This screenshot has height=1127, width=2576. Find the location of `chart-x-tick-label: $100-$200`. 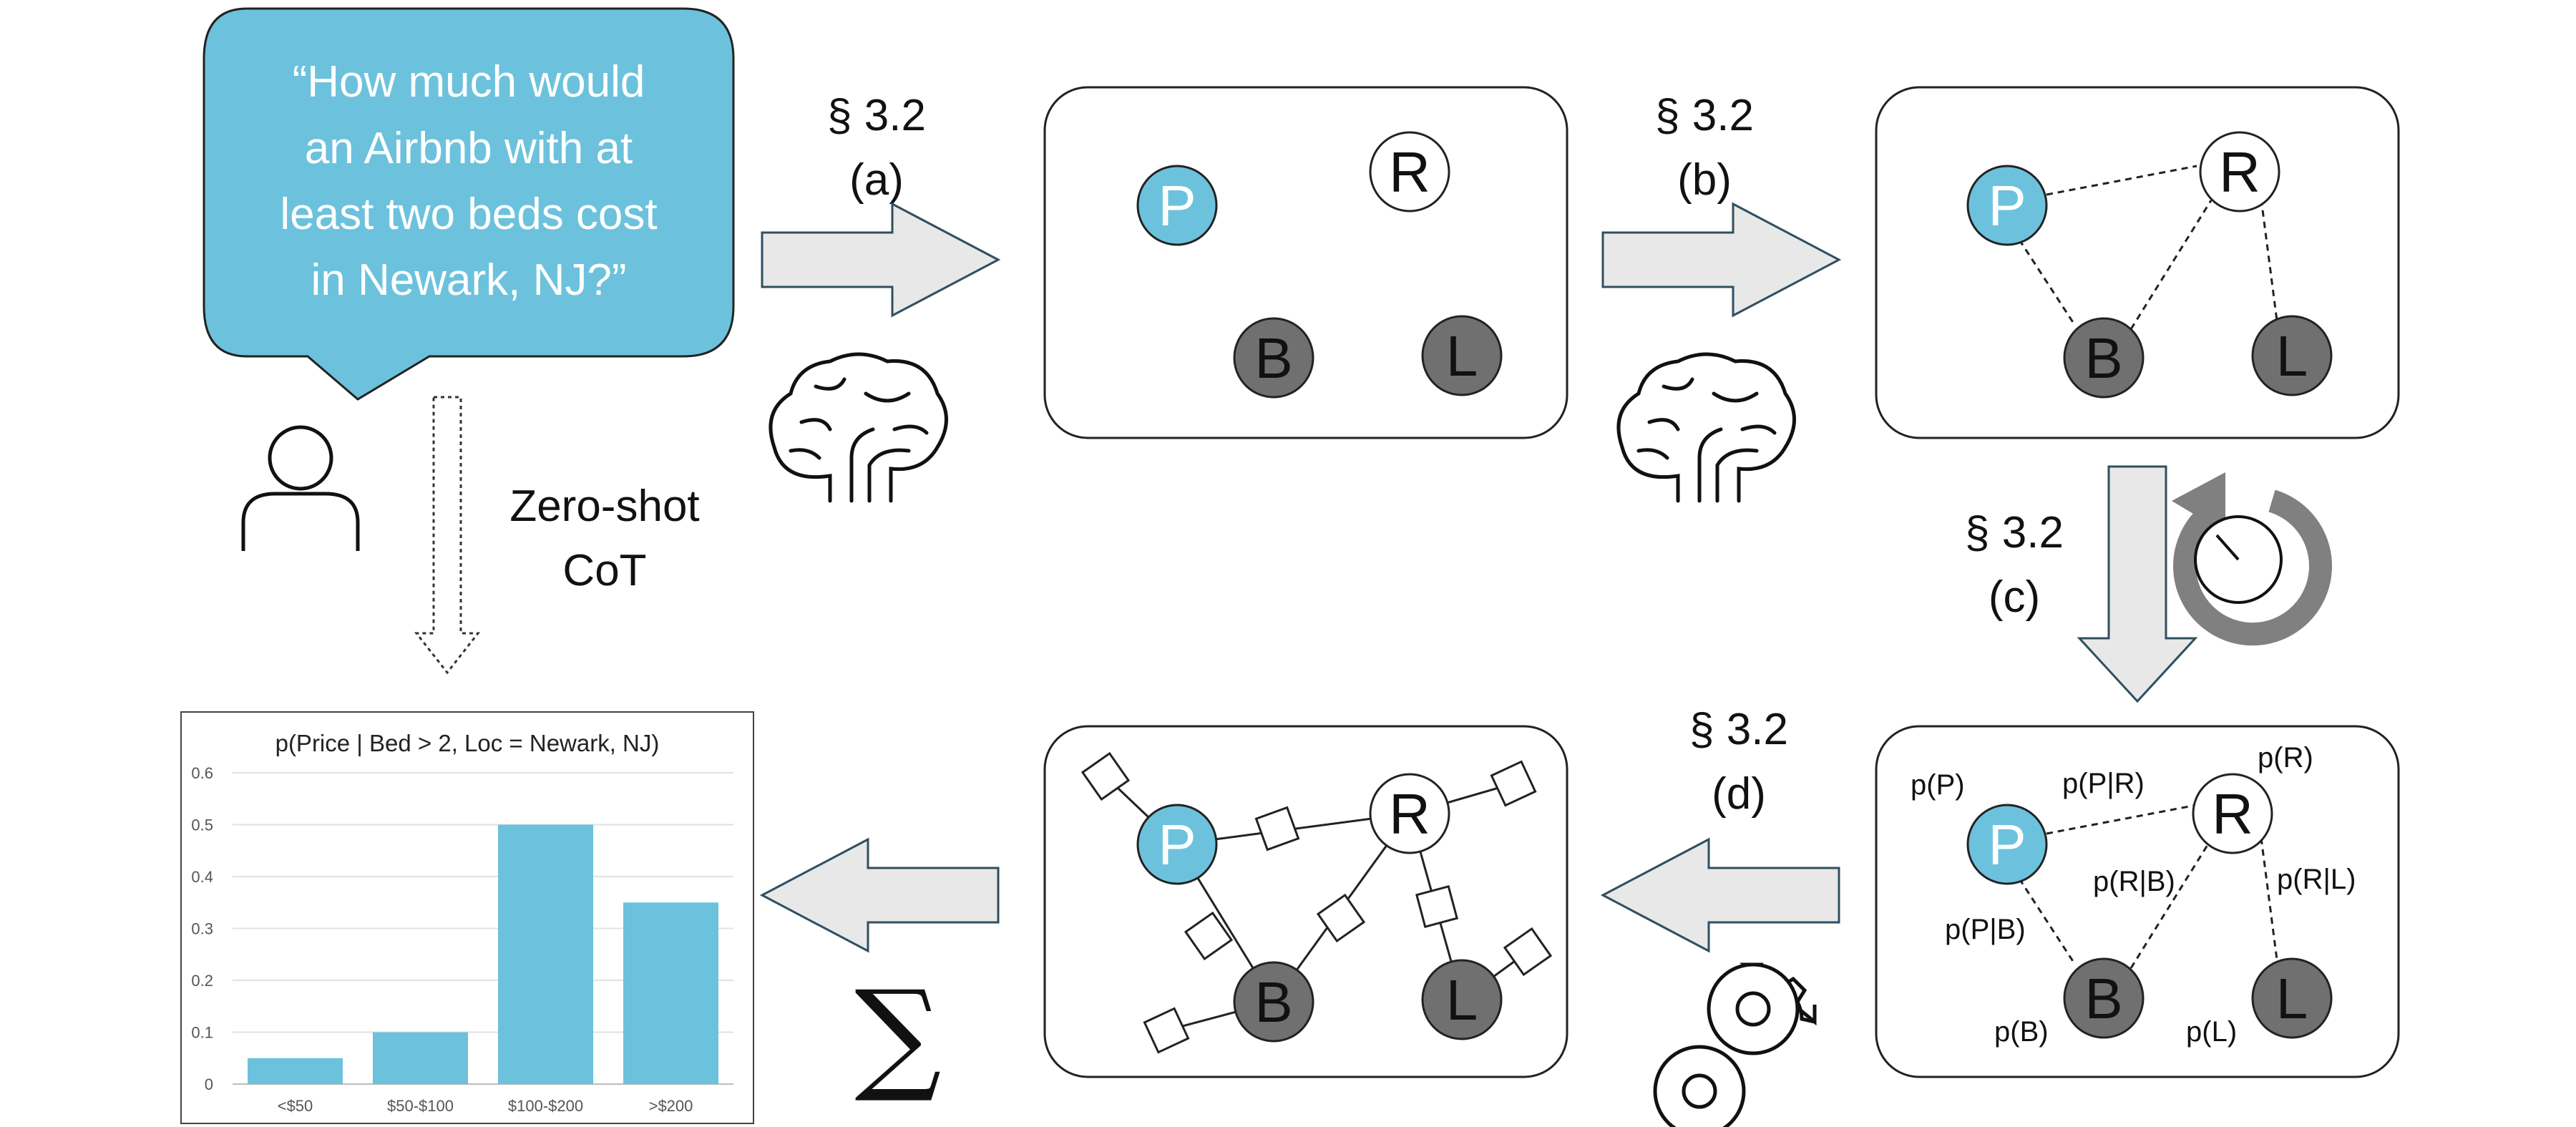

chart-x-tick-label: $100-$200 is located at coordinates (545, 1106).